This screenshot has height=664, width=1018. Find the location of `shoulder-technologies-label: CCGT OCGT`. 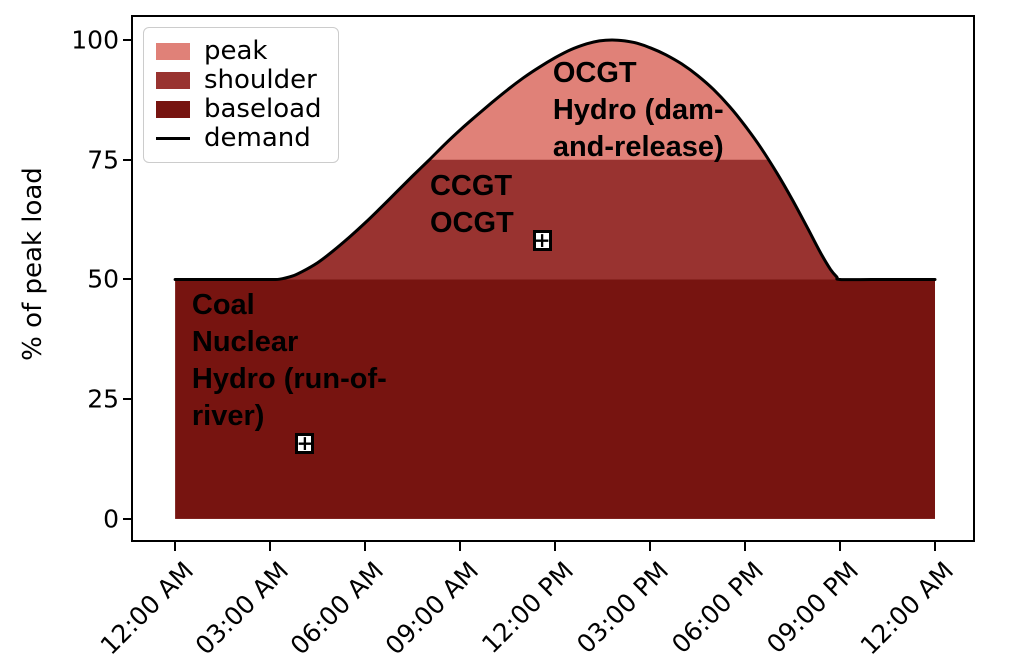

shoulder-technologies-label: CCGT OCGT is located at coordinates (471, 204).